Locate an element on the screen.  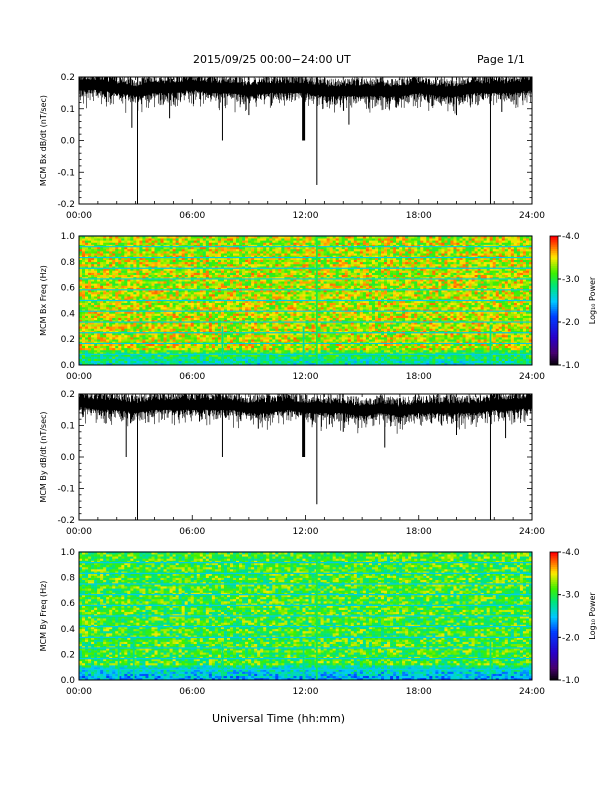
page-number: Page 1/1 is located at coordinates (501, 59).